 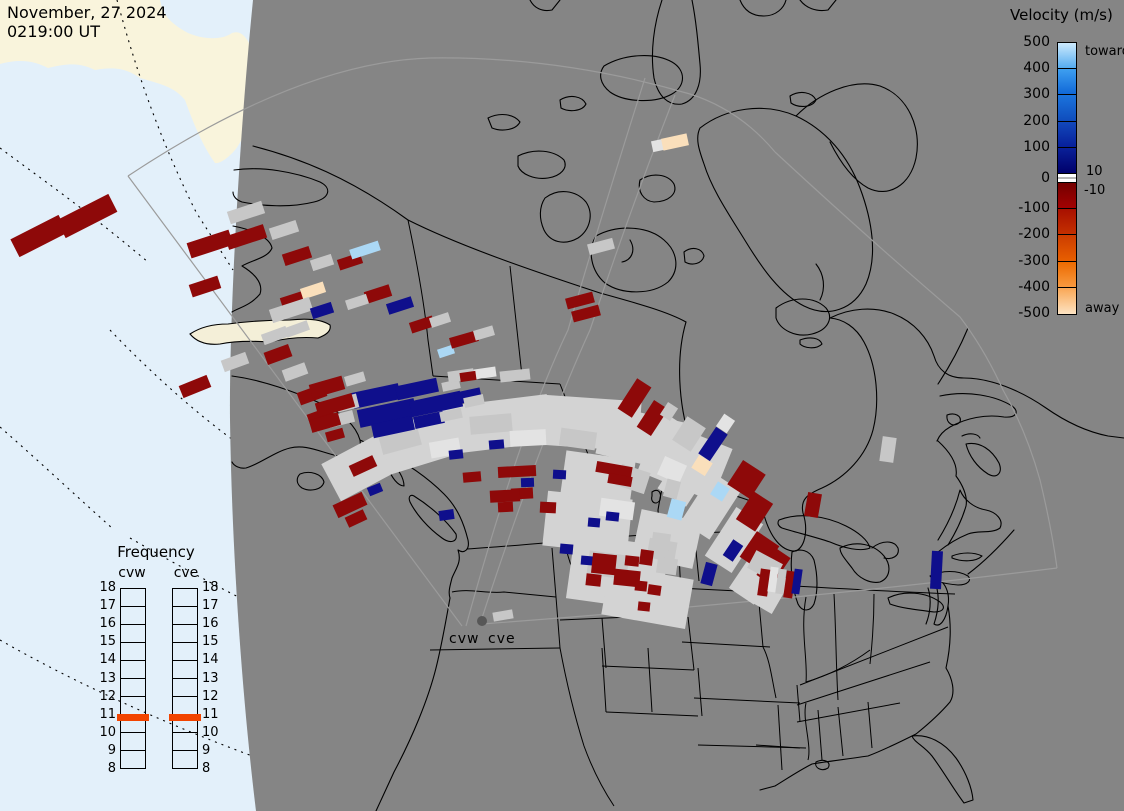 I want to click on velocity-tick-label: 0, so click(x=1045, y=177).